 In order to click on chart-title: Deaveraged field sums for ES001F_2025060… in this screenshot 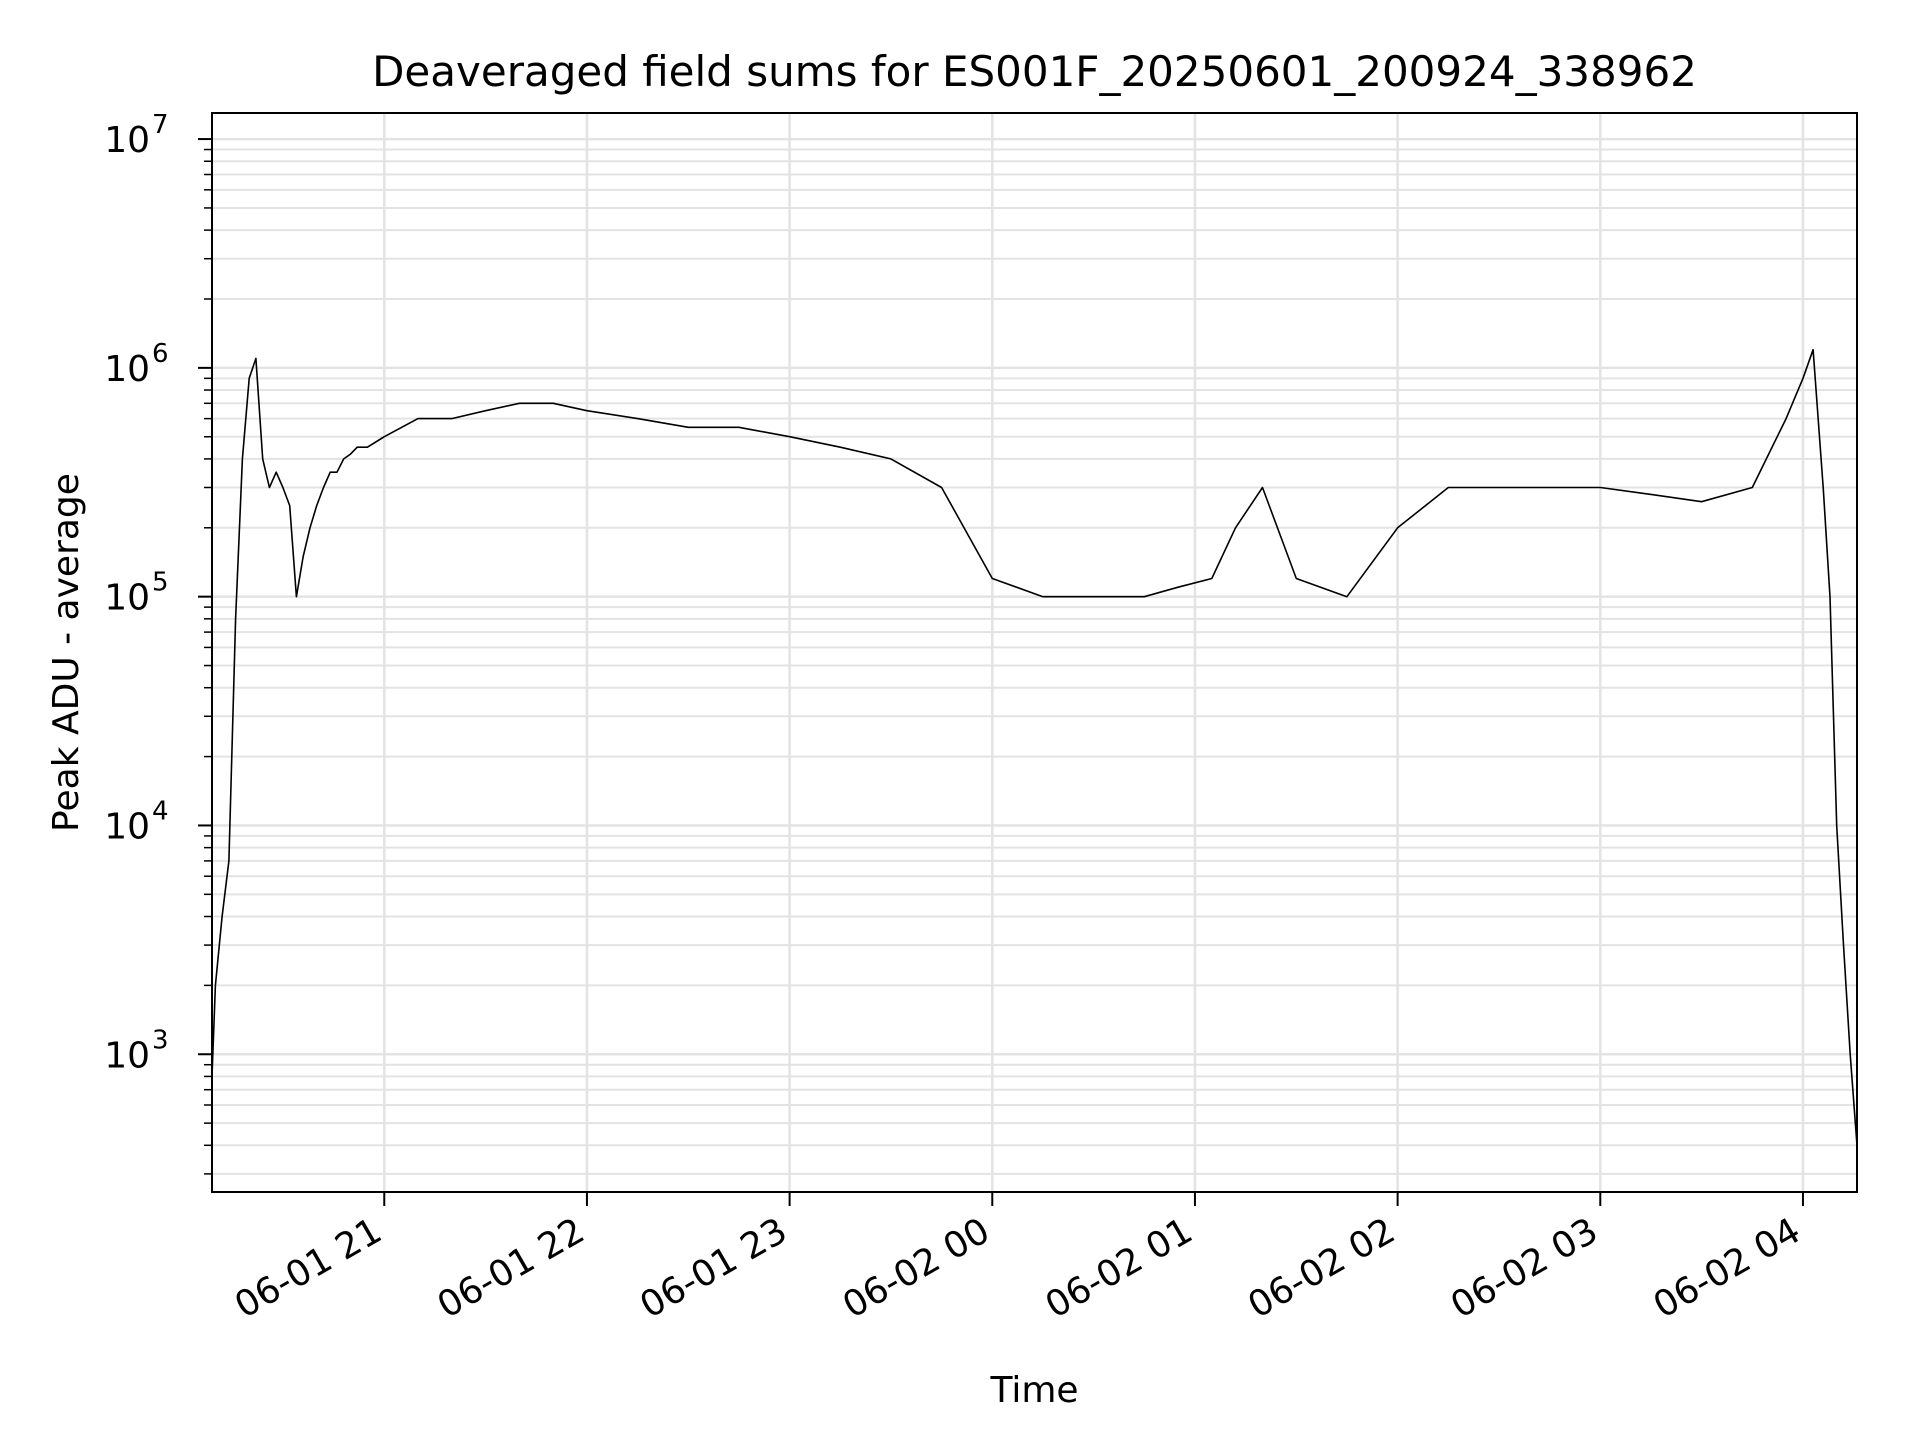, I will do `click(1034, 71)`.